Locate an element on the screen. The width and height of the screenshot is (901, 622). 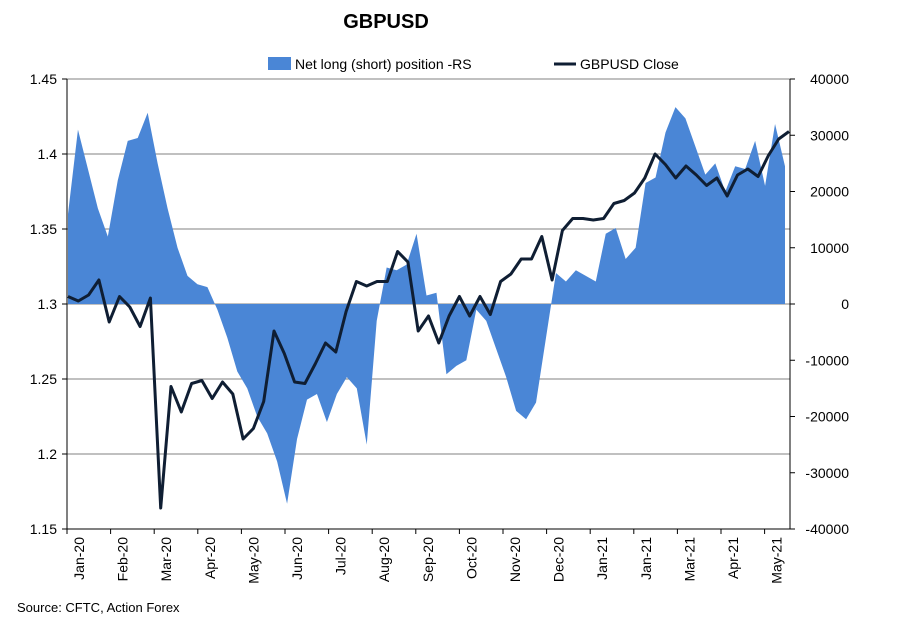
right-tick-label: -30000 is located at coordinates (827, 473).